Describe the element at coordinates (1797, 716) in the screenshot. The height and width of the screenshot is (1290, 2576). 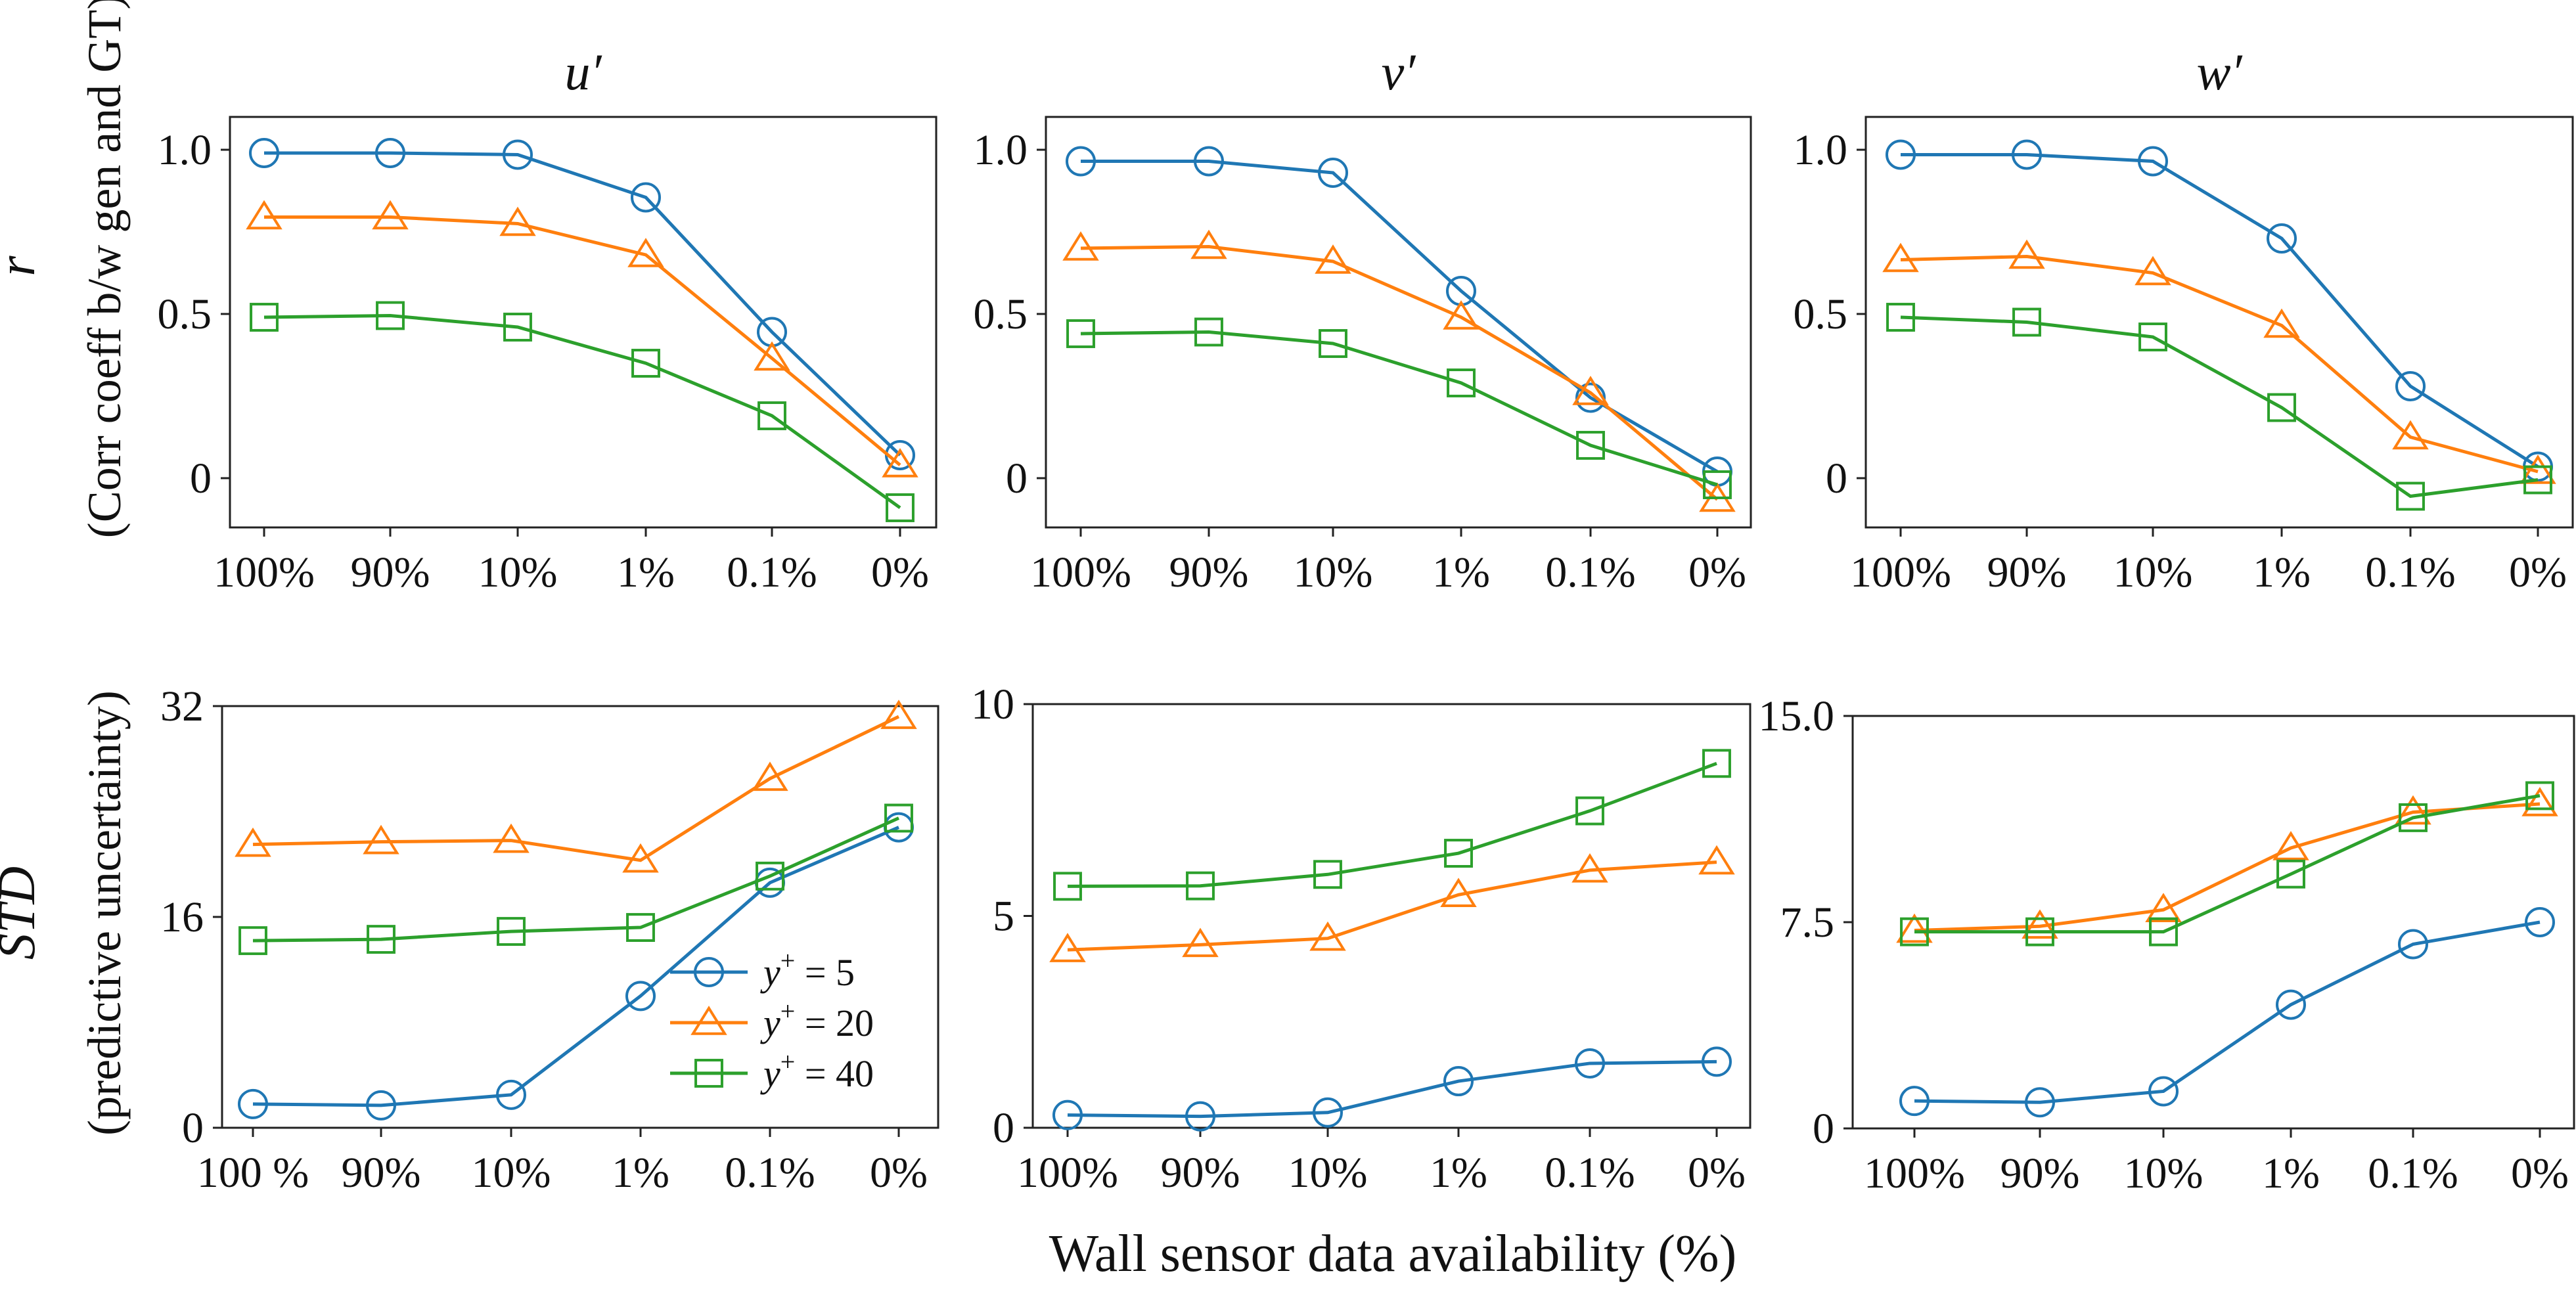
I see `y-tick-label: 15.0` at that location.